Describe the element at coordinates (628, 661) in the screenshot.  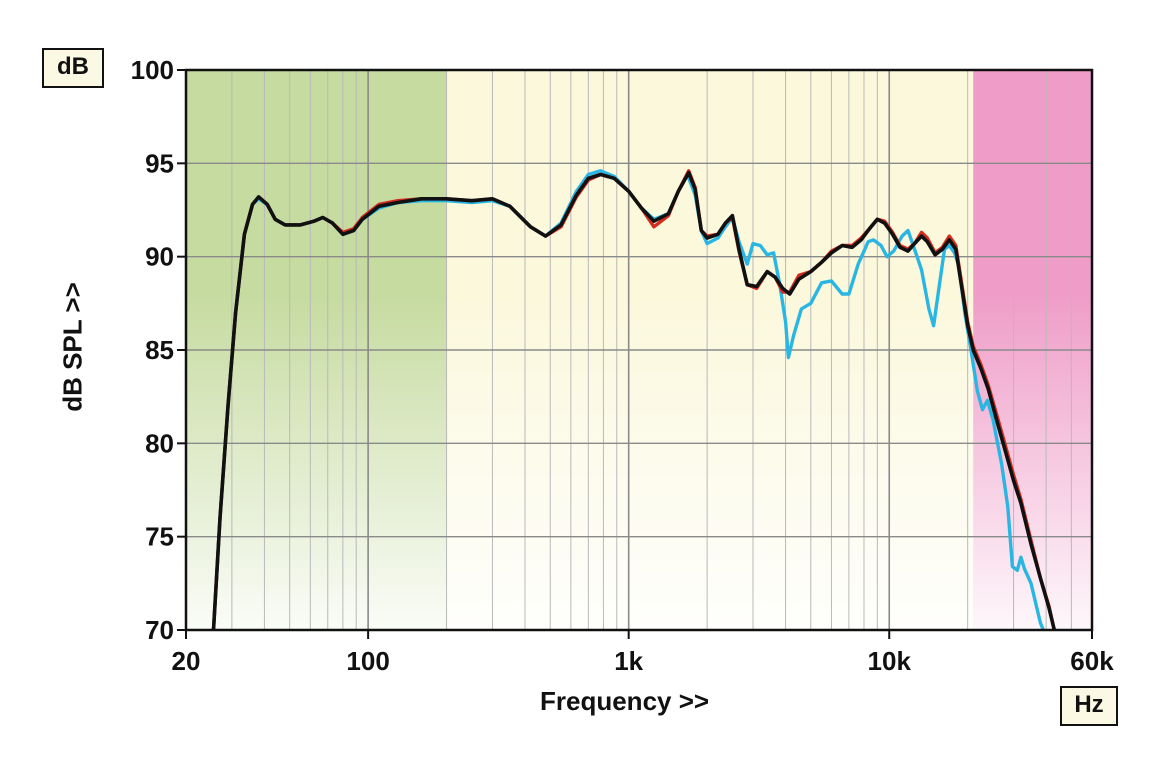
I see `x-tick-label: 1k` at that location.